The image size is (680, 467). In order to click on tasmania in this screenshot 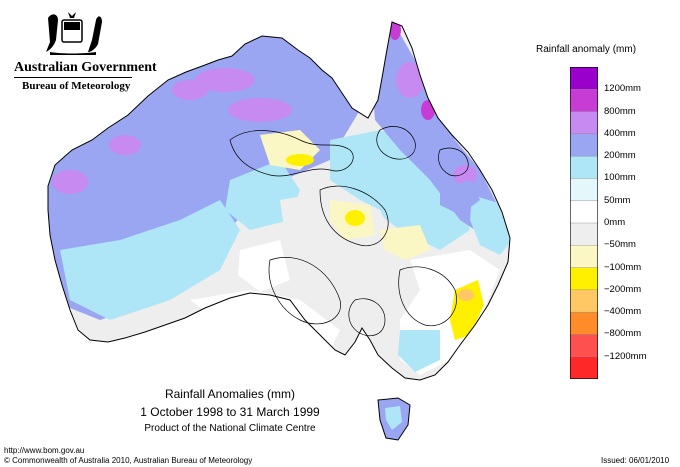, I will do `click(394, 419)`.